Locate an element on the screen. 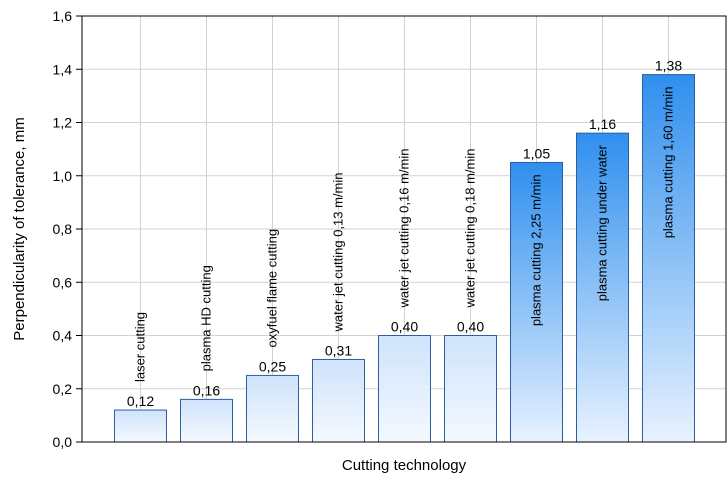  y-tick-label: 1,0 is located at coordinates (63, 176).